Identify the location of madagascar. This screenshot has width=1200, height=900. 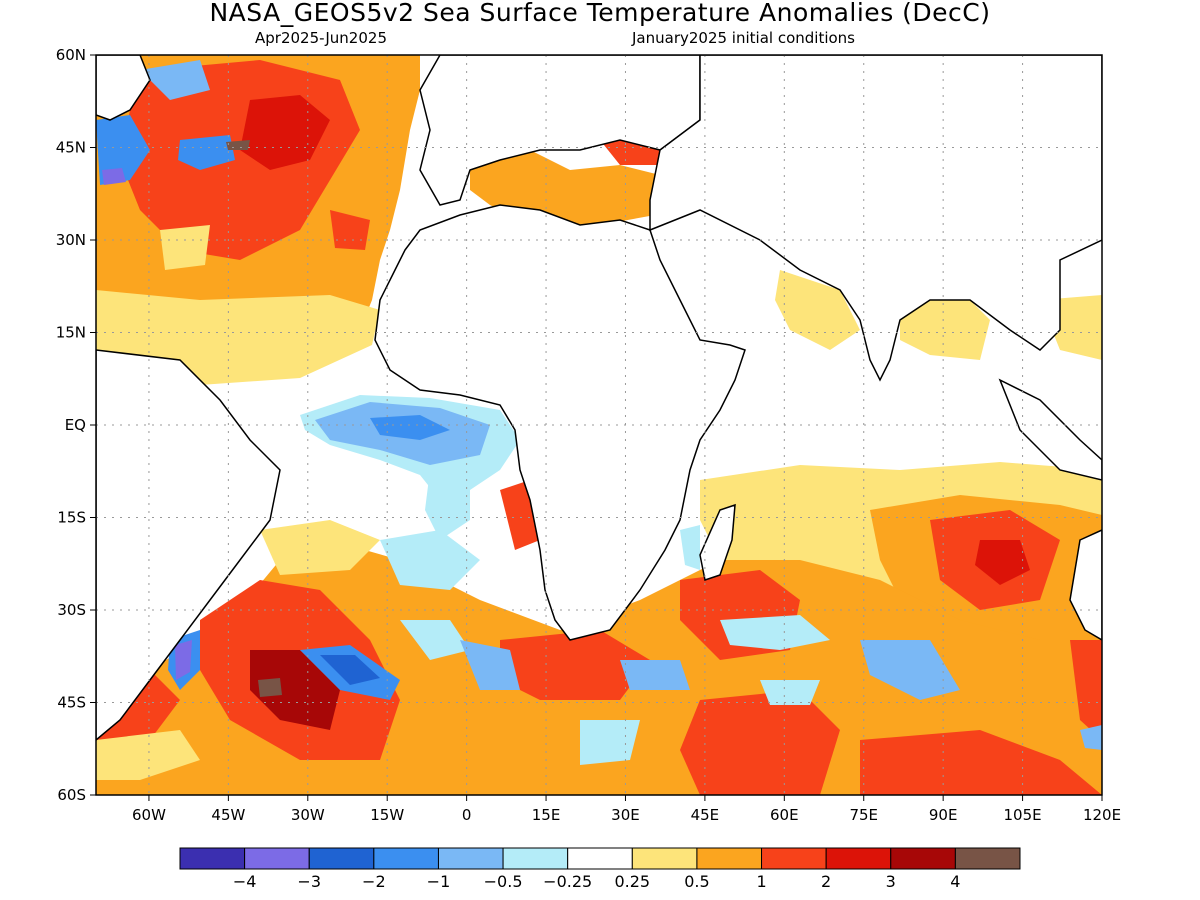
(717, 542).